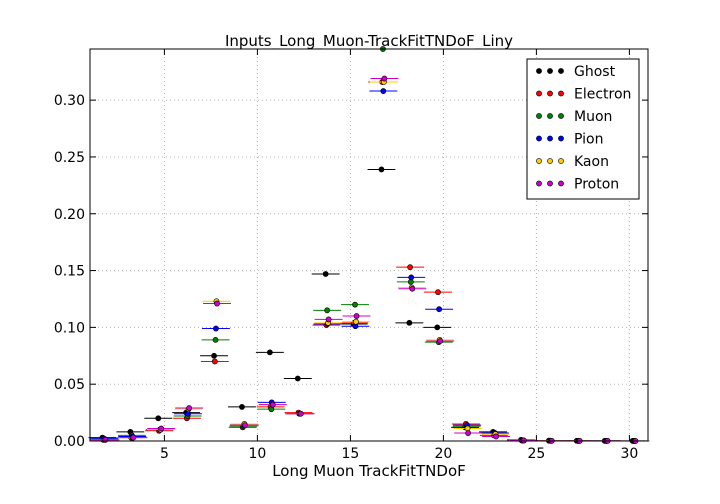  What do you see at coordinates (69, 101) in the screenshot?
I see `y-tick-label: 0.30` at bounding box center [69, 101].